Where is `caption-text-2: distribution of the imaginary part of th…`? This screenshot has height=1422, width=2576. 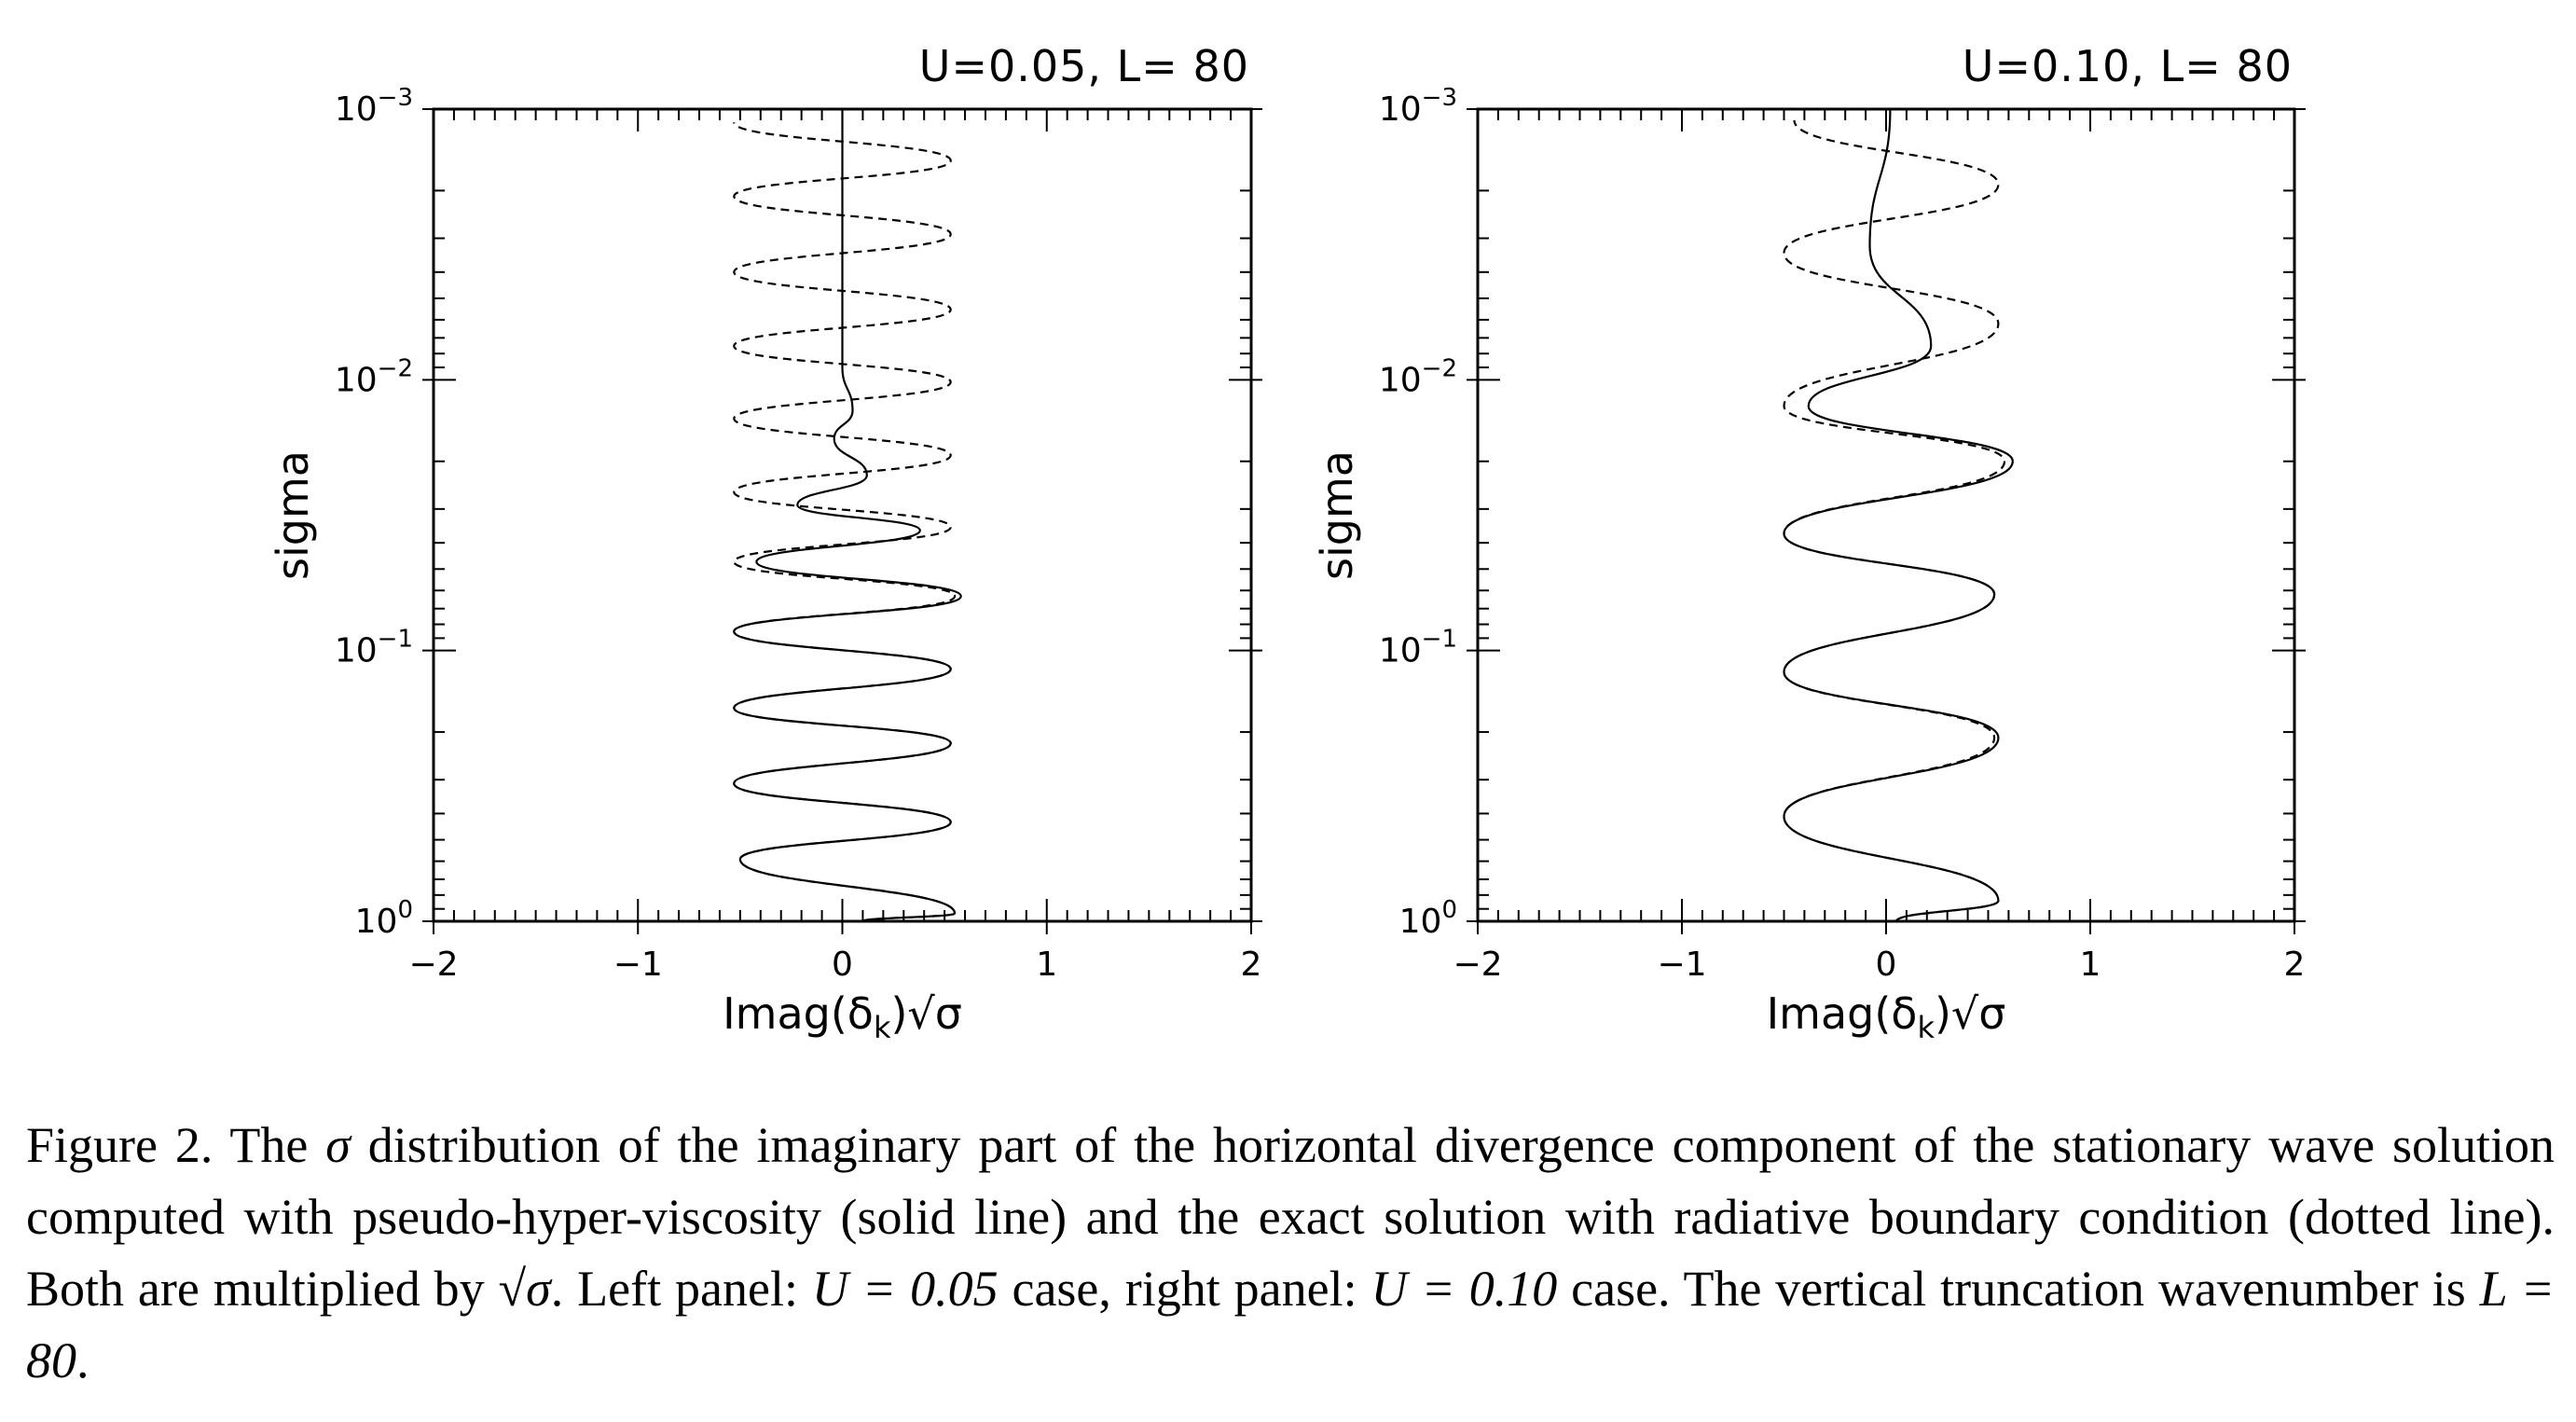 caption-text-2: distribution of the imaginary part of th… is located at coordinates (1290, 1217).